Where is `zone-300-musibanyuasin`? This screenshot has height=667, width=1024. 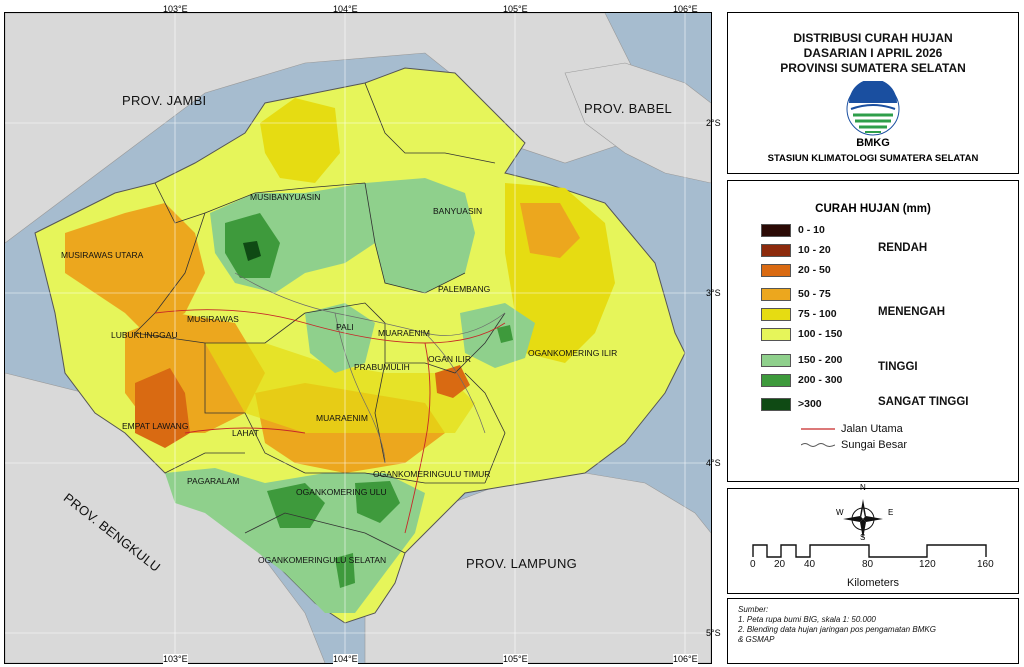
zone-300-musibanyuasin is located at coordinates (252, 251).